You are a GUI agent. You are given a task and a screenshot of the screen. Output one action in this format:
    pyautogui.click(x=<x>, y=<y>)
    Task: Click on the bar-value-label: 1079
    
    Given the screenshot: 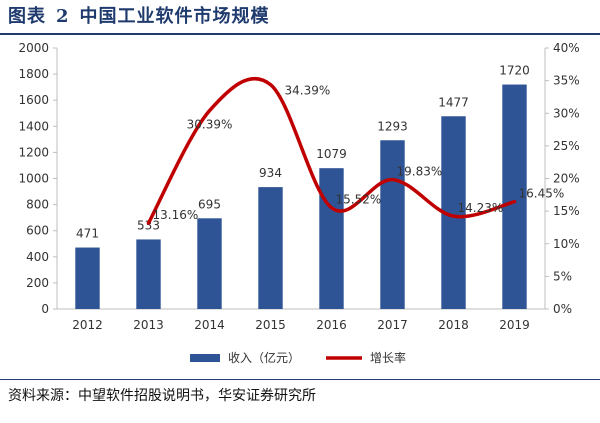 What is the action you would take?
    pyautogui.click(x=331, y=154)
    